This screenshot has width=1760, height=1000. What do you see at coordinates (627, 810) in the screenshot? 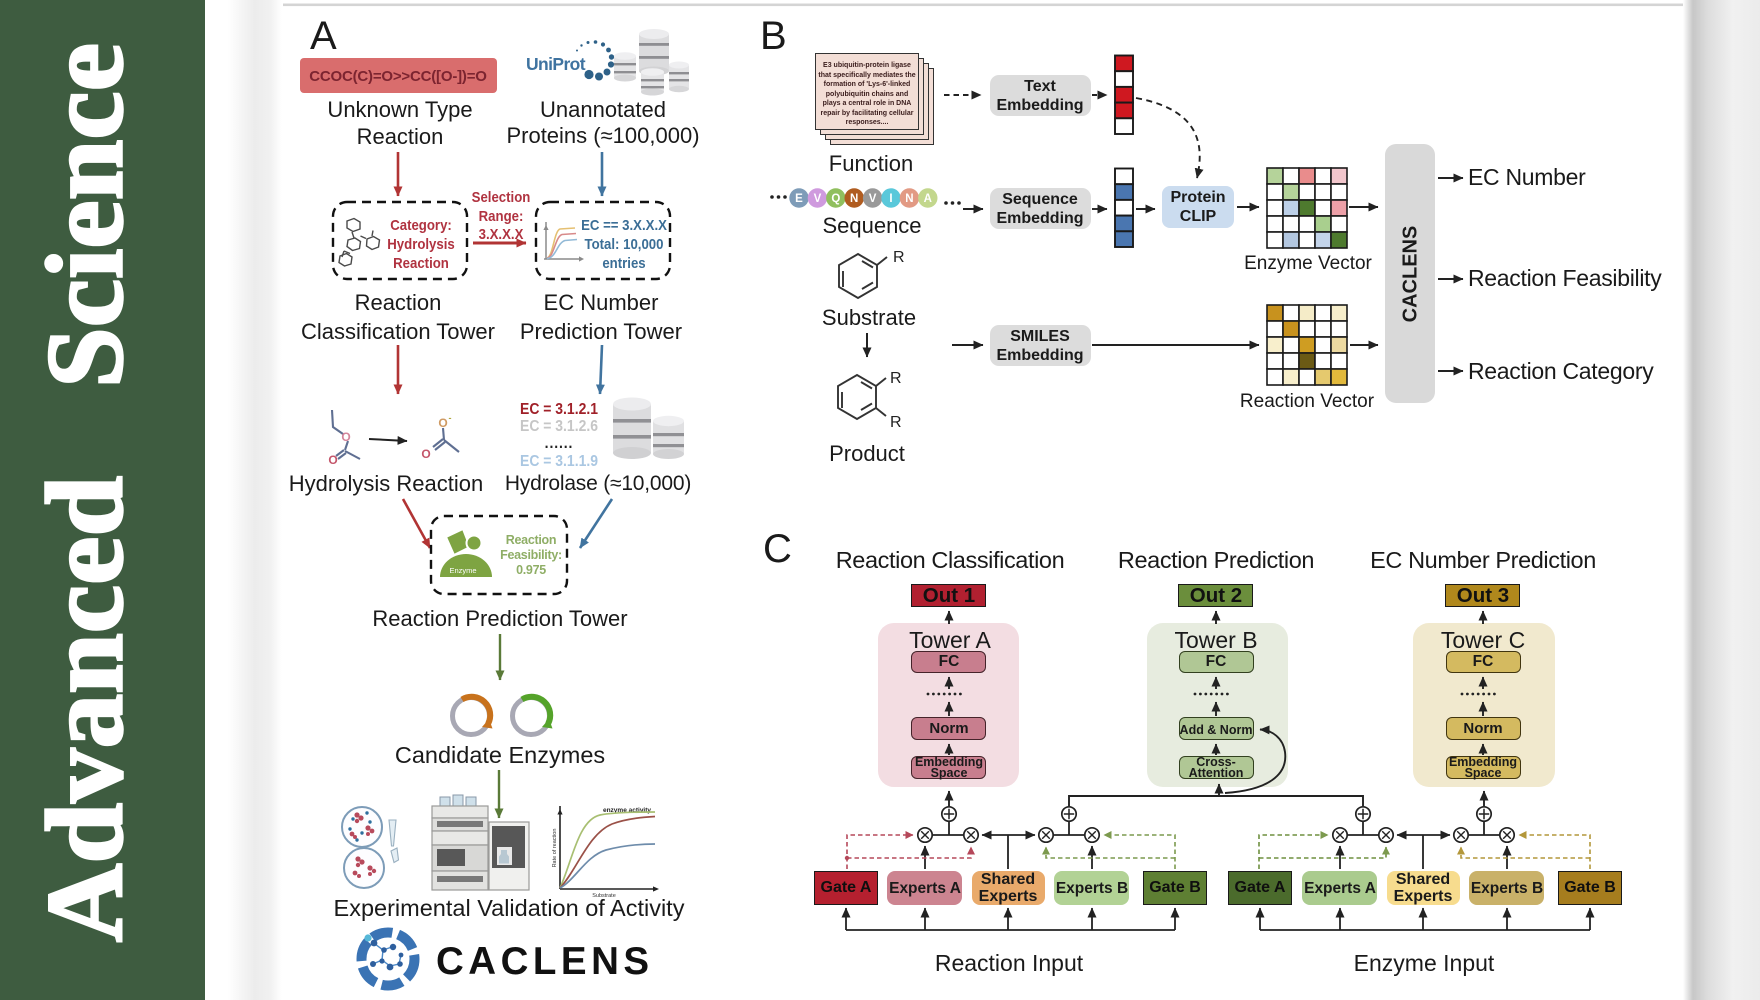
I see `svg-text: enzyme activity` at bounding box center [627, 810].